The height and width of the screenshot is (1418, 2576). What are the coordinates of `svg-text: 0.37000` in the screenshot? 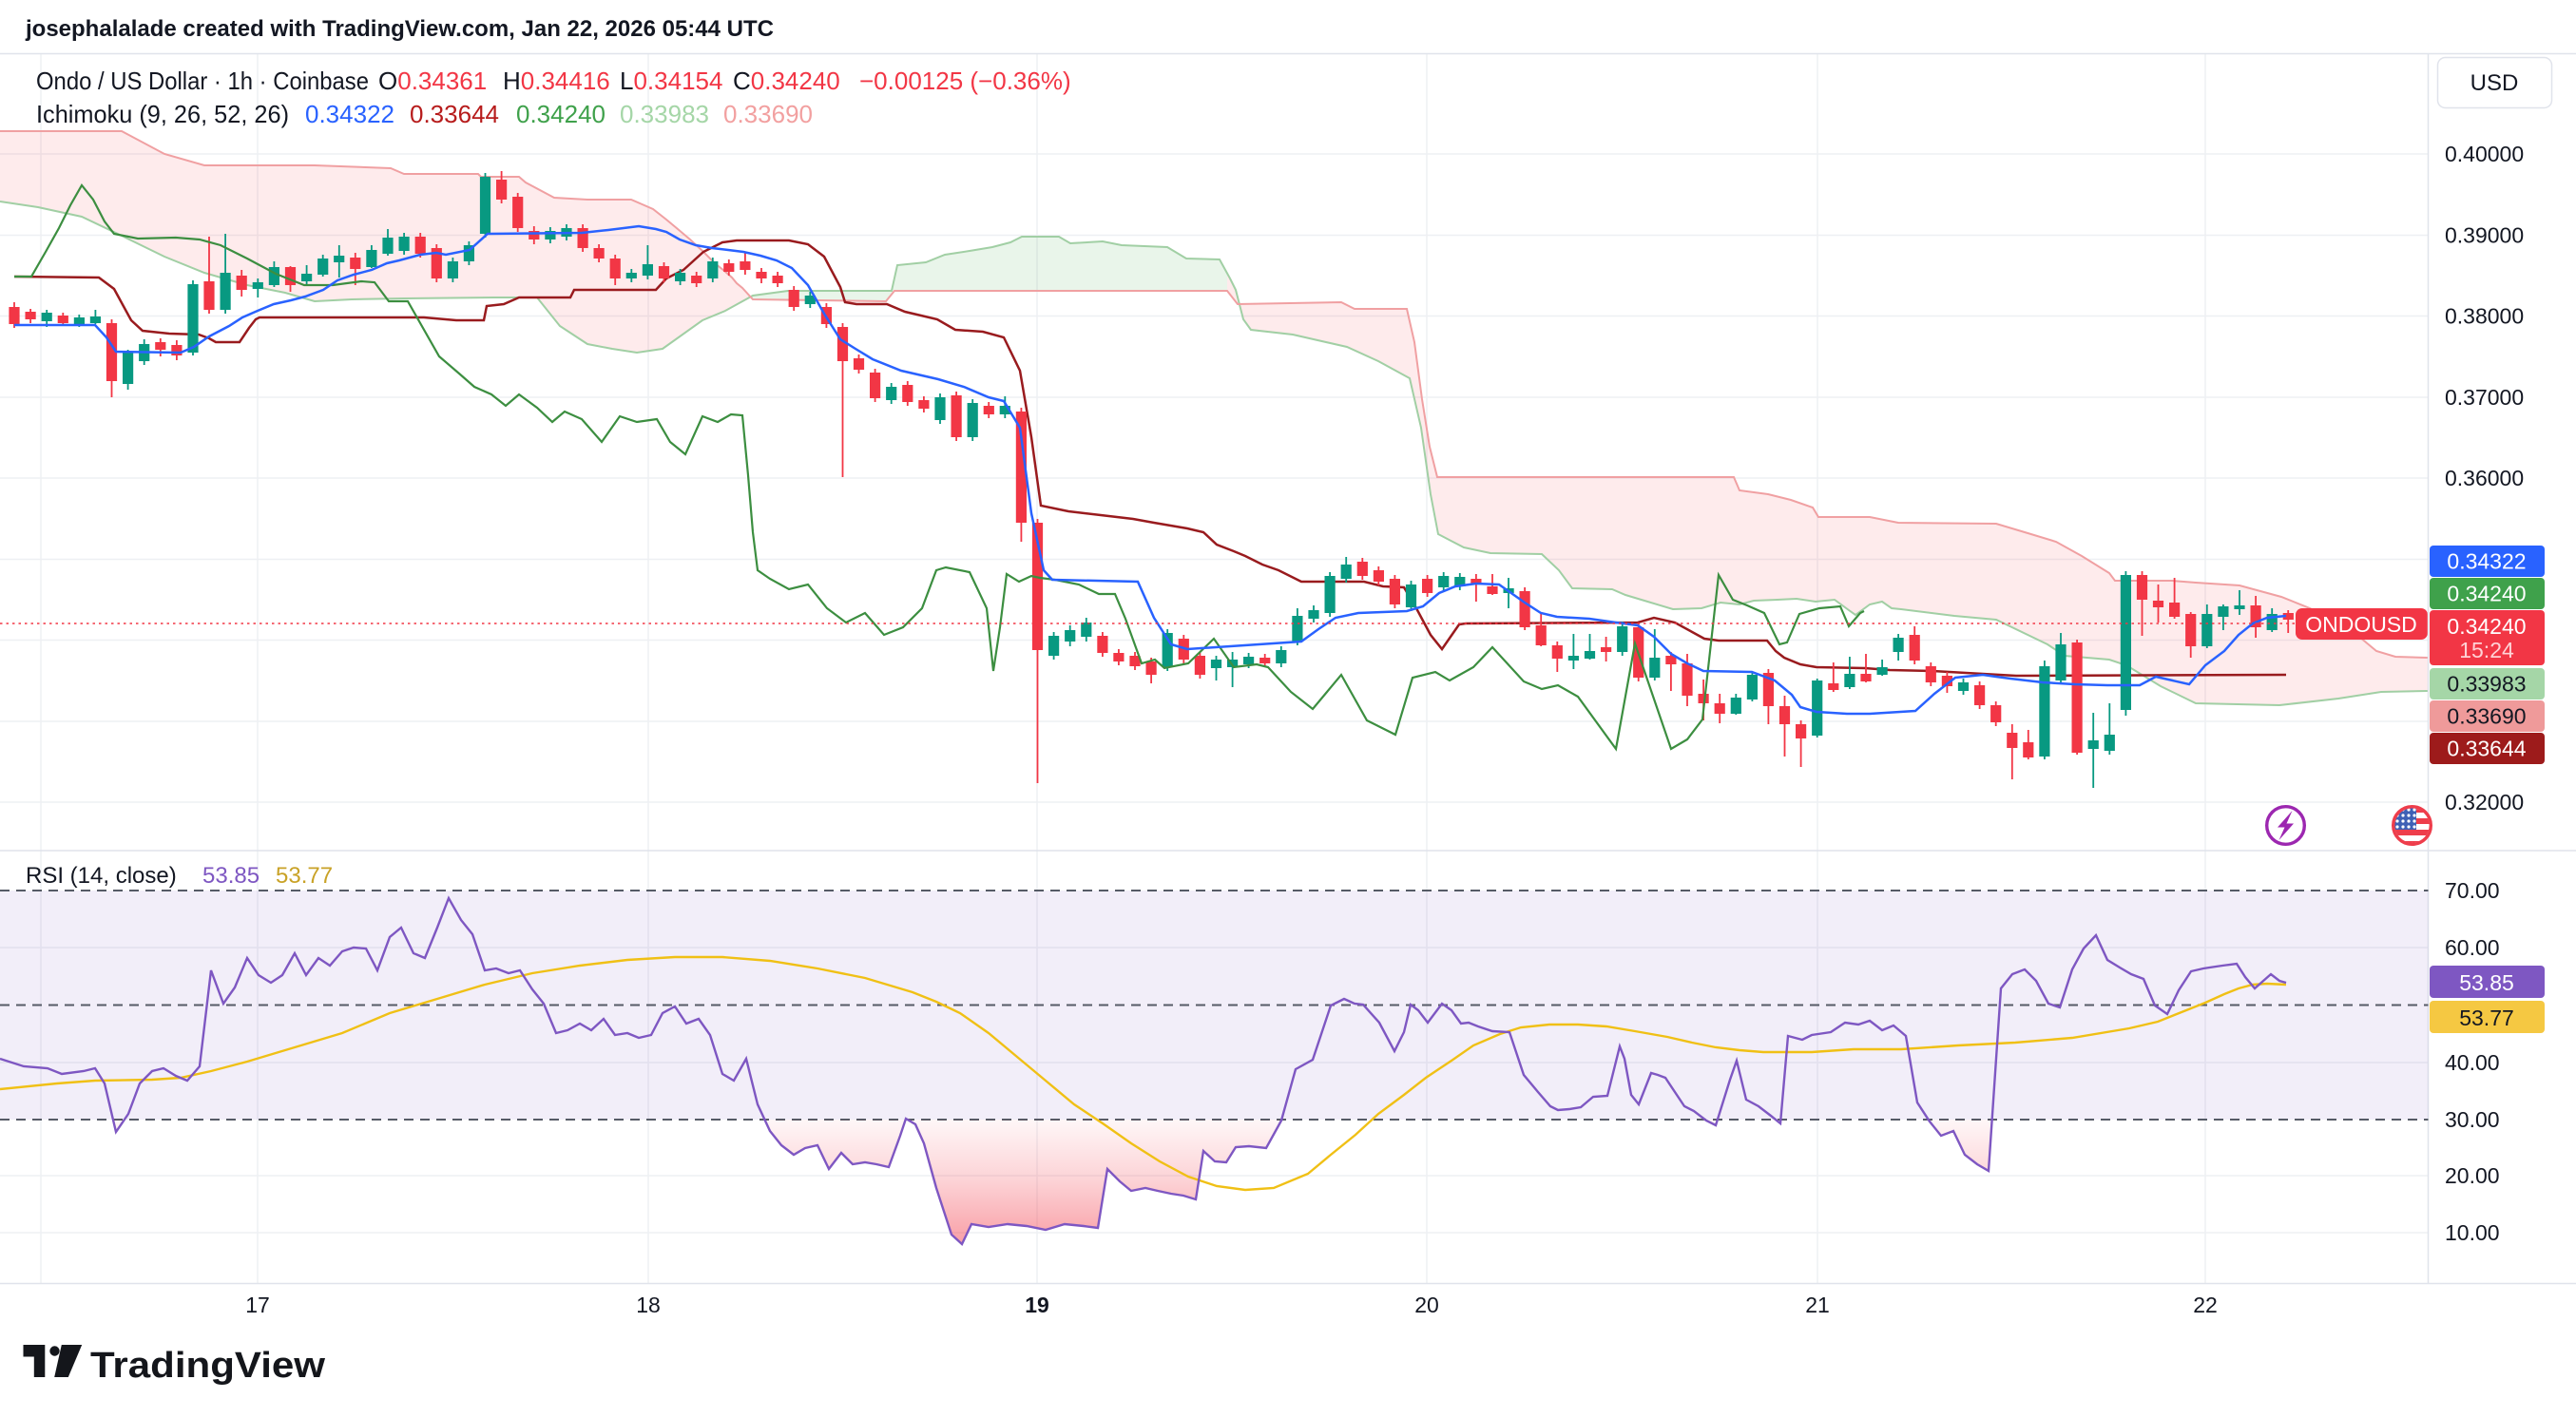 It's located at (2484, 397).